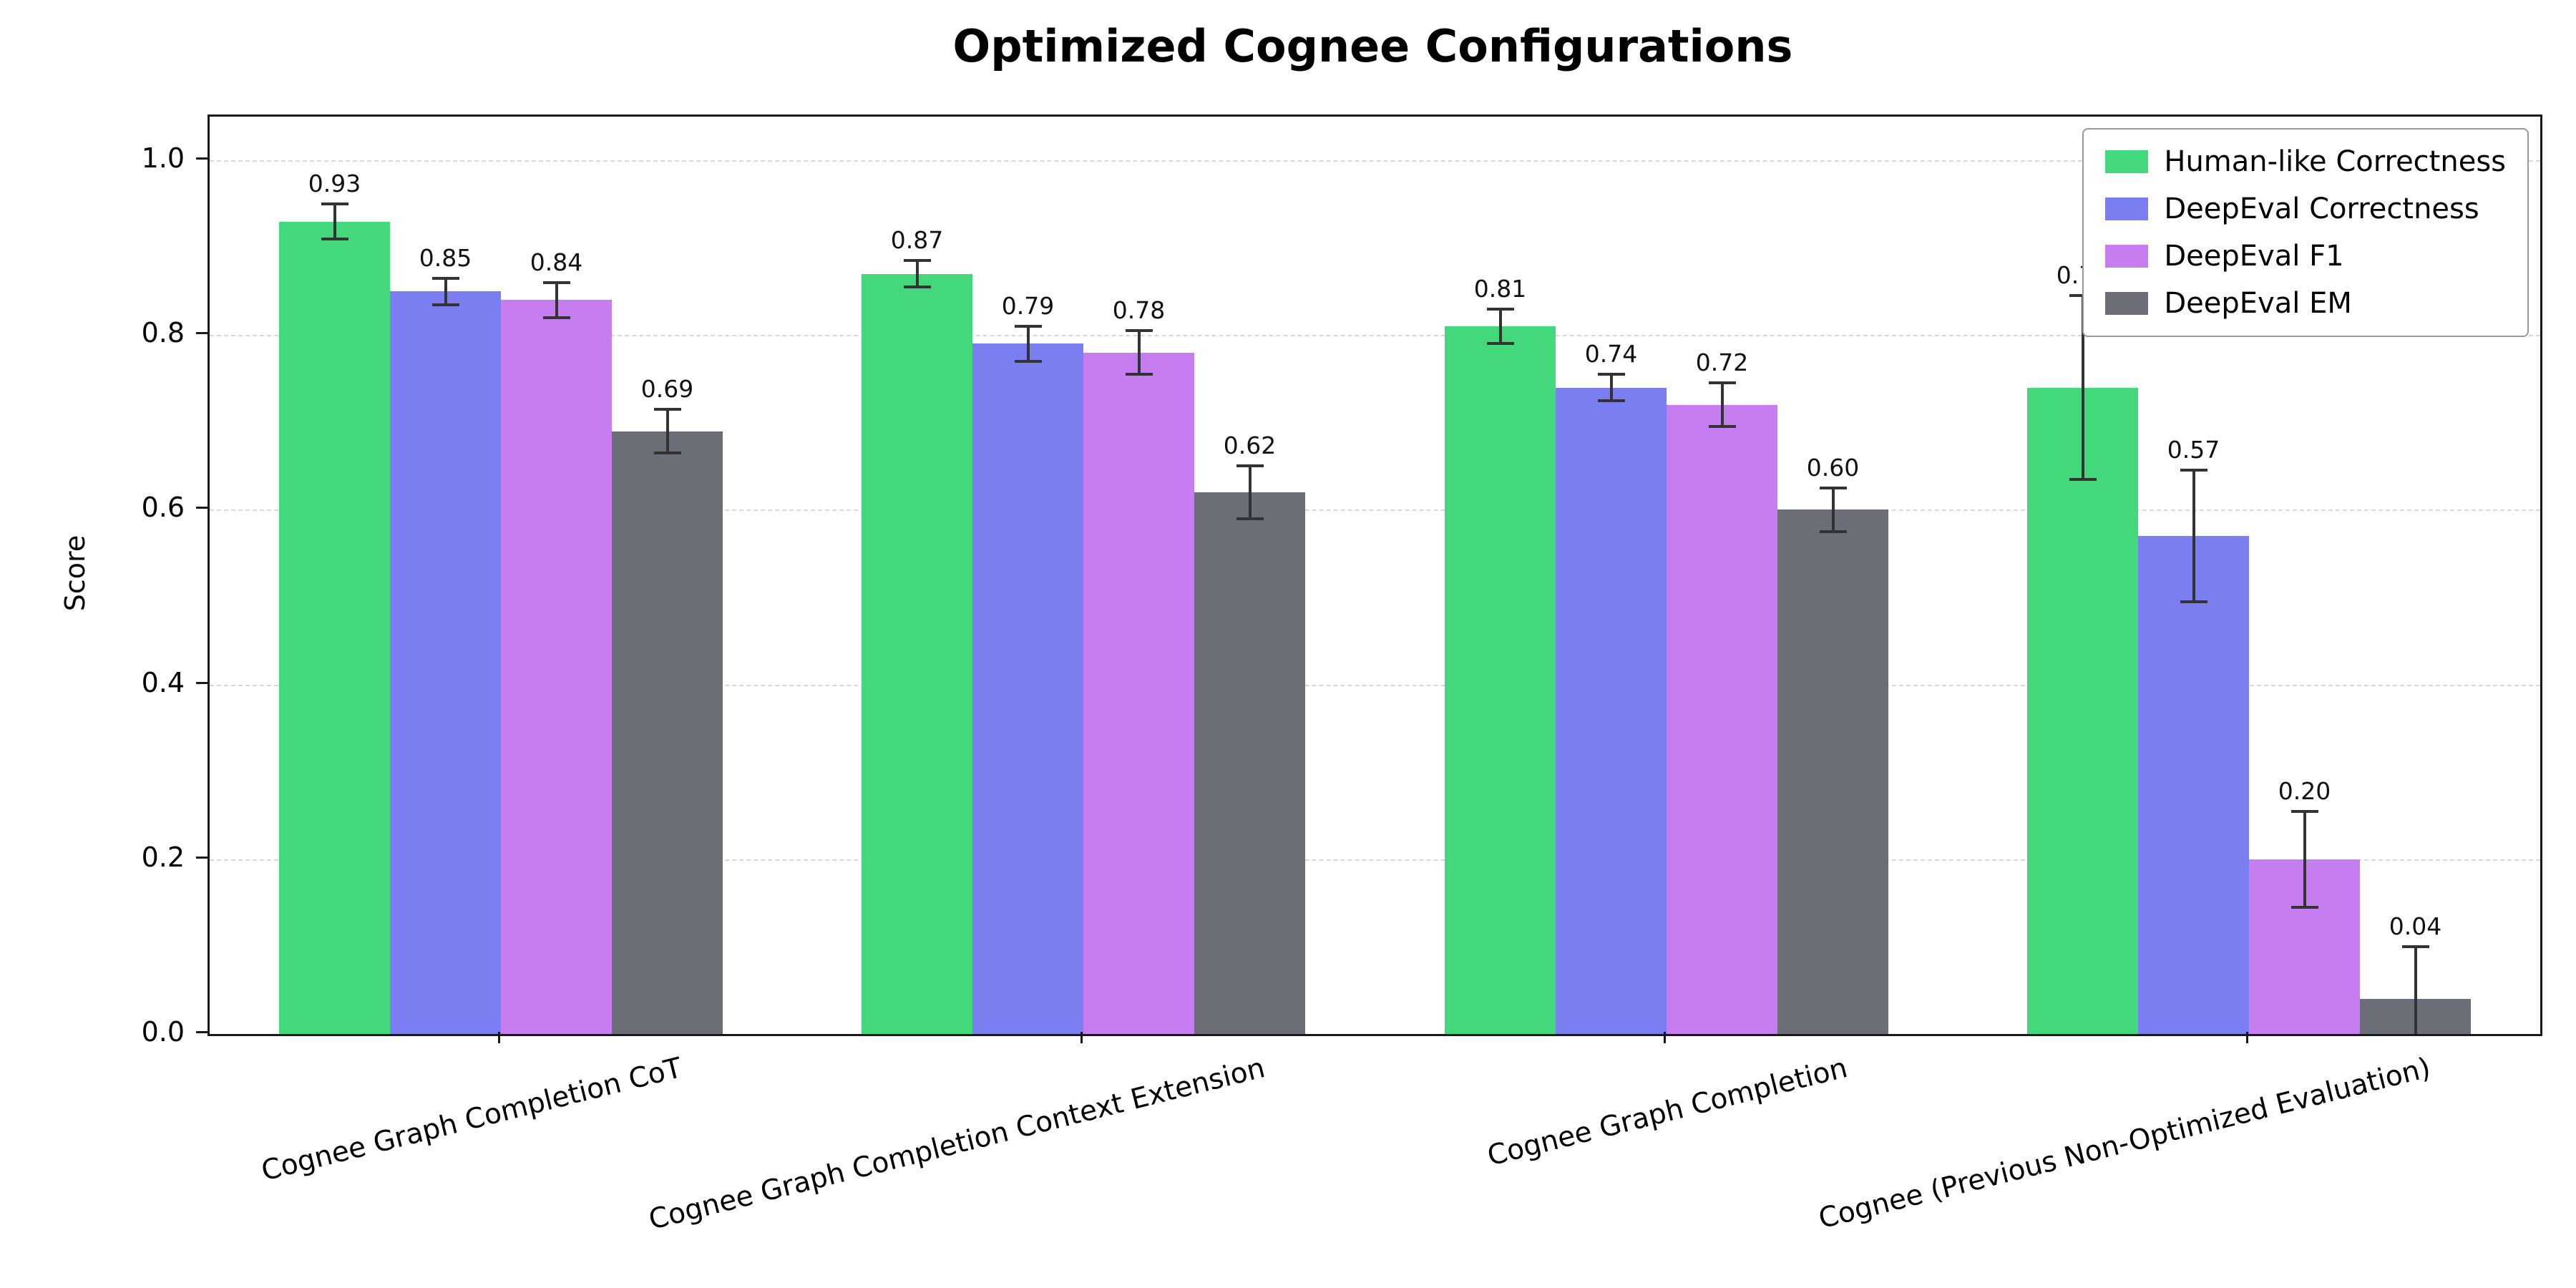 The width and height of the screenshot is (2576, 1288). What do you see at coordinates (2193, 450) in the screenshot?
I see `bar-value-label: 0.57` at bounding box center [2193, 450].